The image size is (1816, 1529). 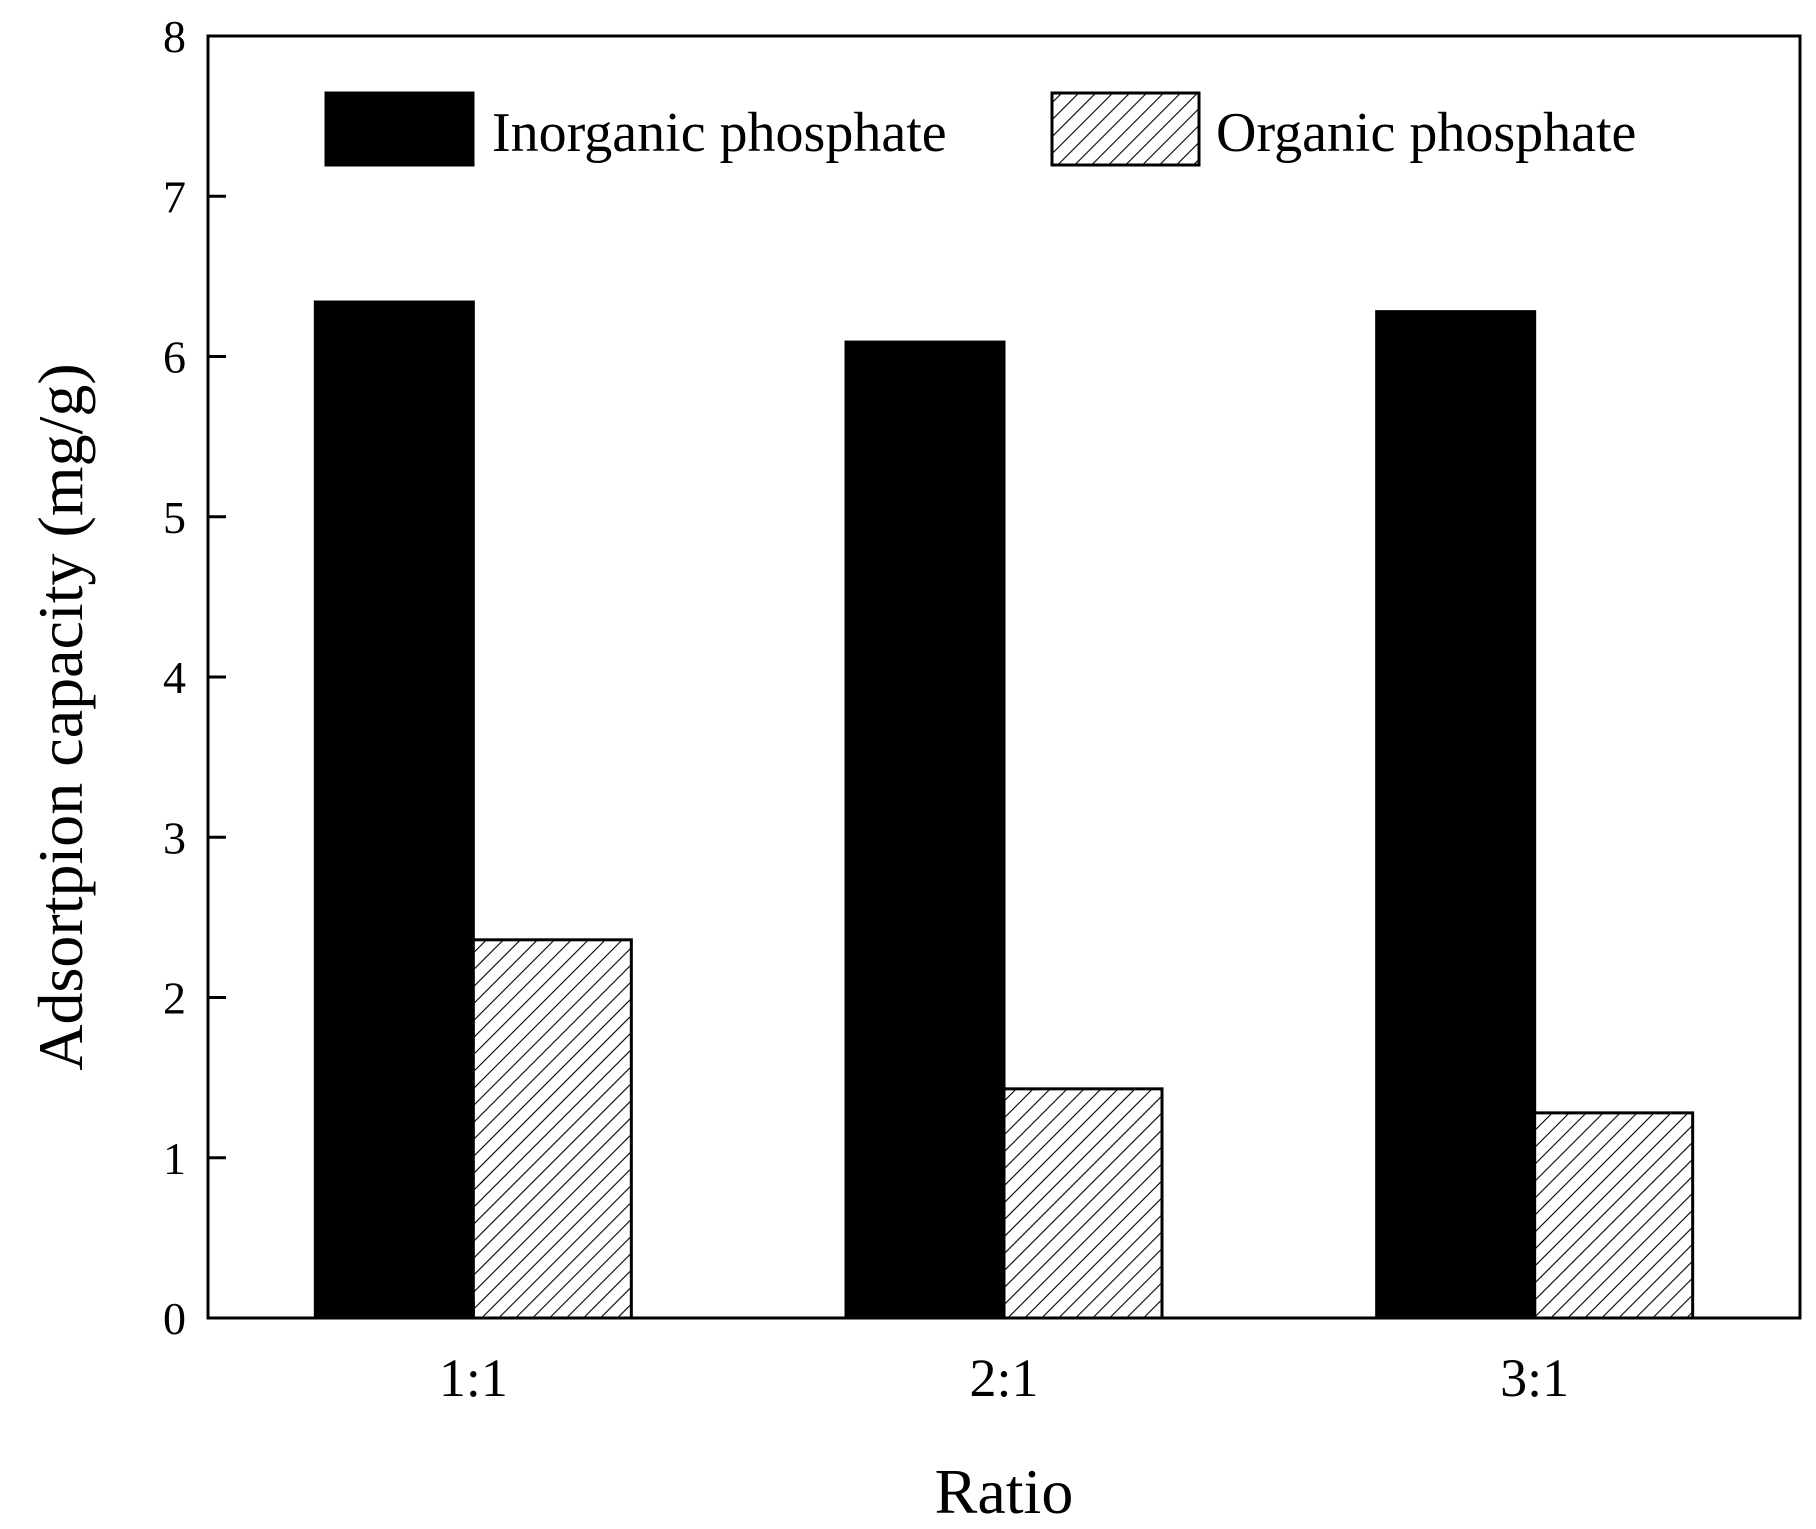 What do you see at coordinates (174, 36) in the screenshot?
I see `y-tick-label: 8` at bounding box center [174, 36].